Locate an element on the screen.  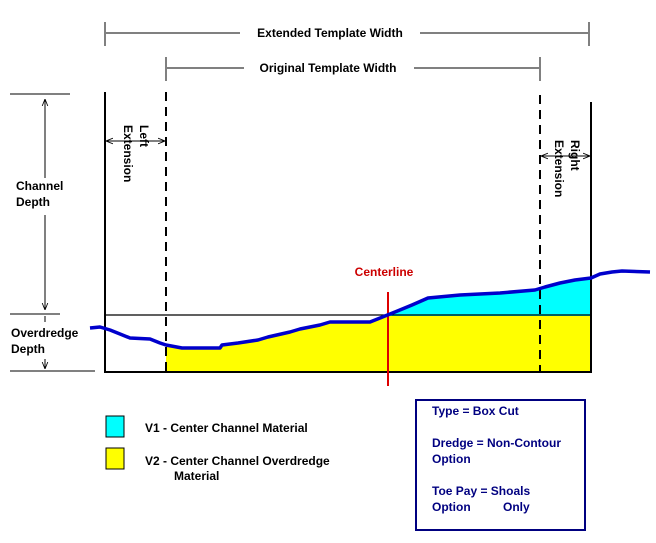
overdredge-depth-label-line2: Depth is located at coordinates (28, 349).